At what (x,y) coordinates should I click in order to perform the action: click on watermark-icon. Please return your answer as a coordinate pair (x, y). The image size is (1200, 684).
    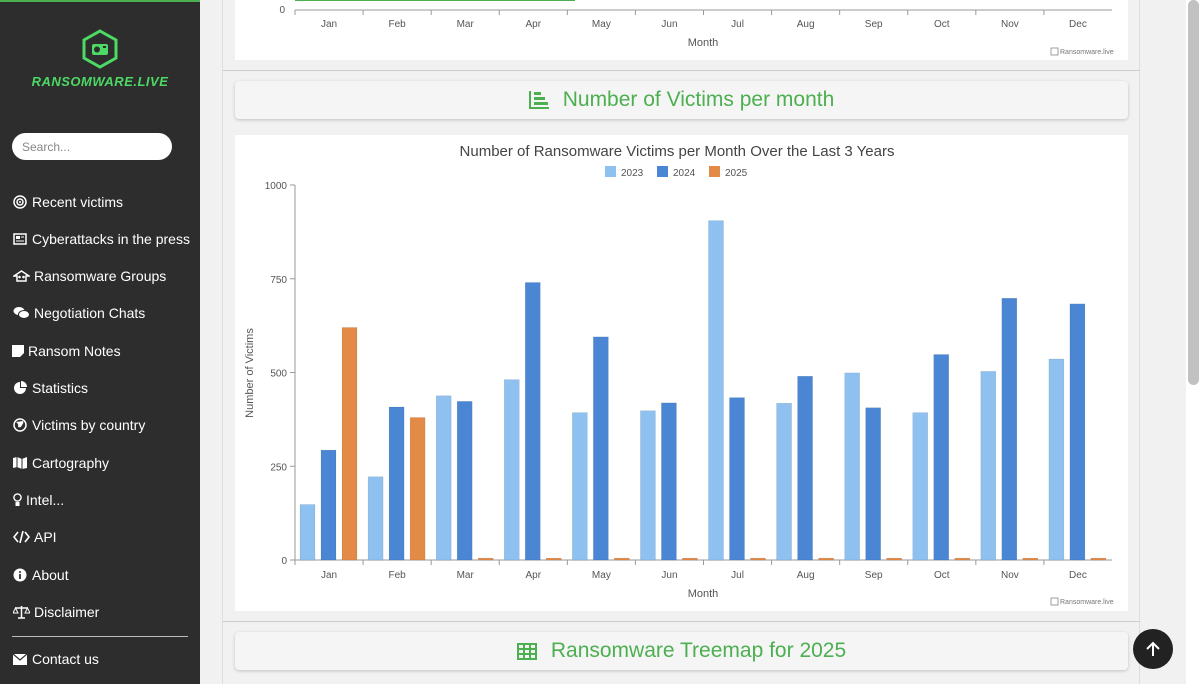
    Looking at the image, I should click on (1054, 601).